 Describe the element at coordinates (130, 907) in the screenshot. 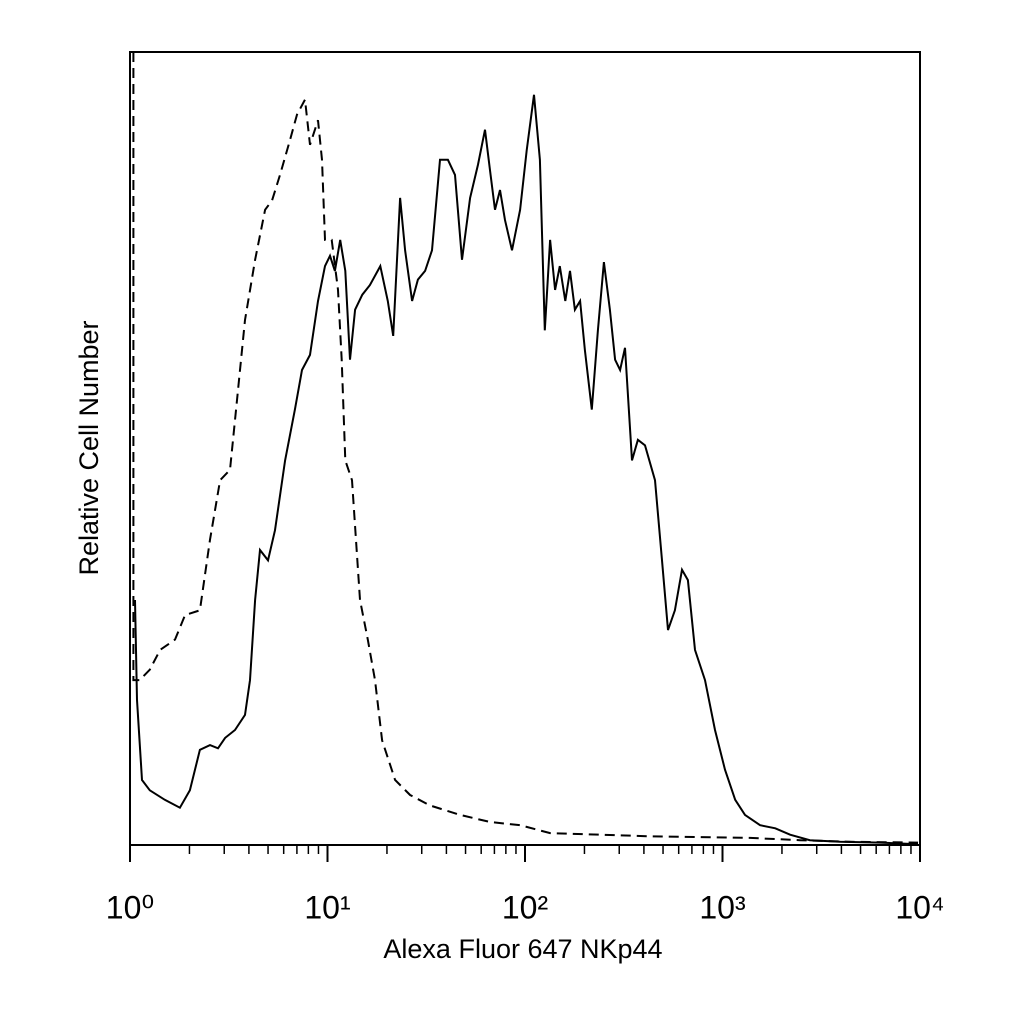

I see `x-tick-label: 10⁰` at that location.